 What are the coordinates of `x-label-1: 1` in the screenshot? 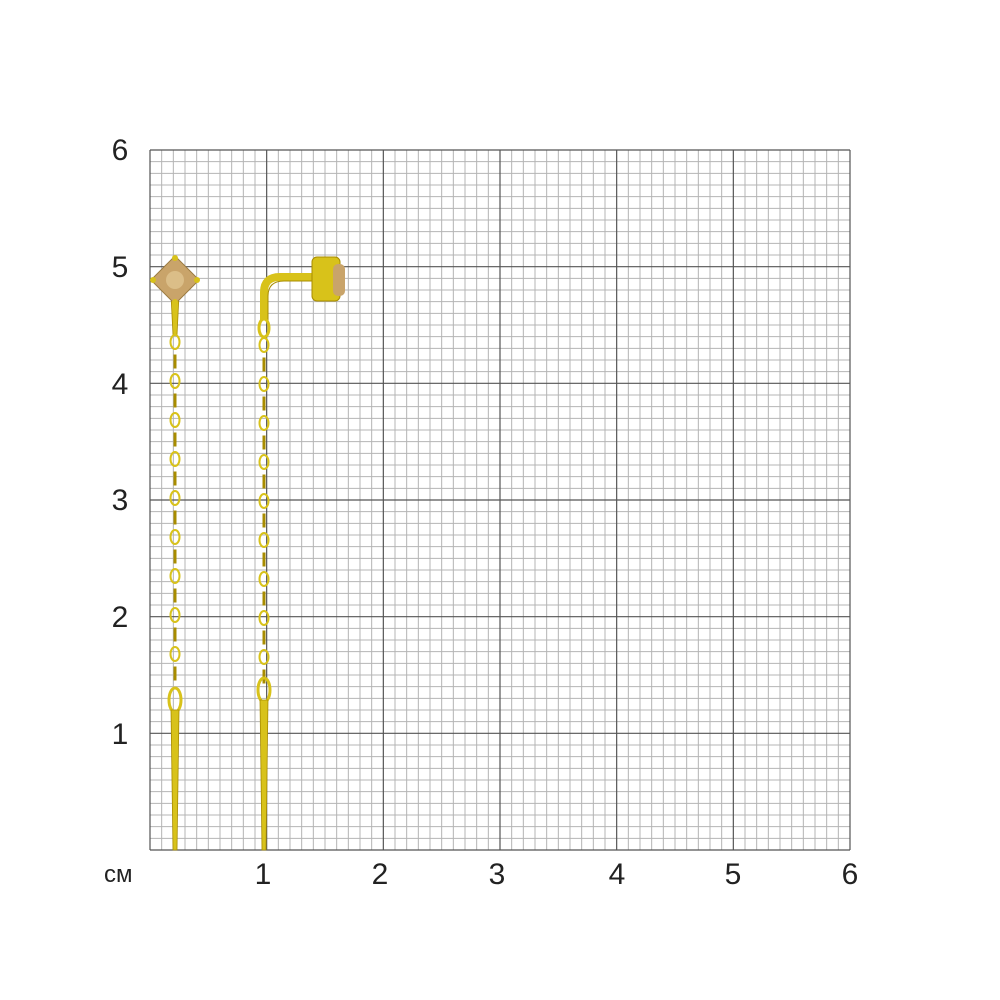 It's located at (263, 874).